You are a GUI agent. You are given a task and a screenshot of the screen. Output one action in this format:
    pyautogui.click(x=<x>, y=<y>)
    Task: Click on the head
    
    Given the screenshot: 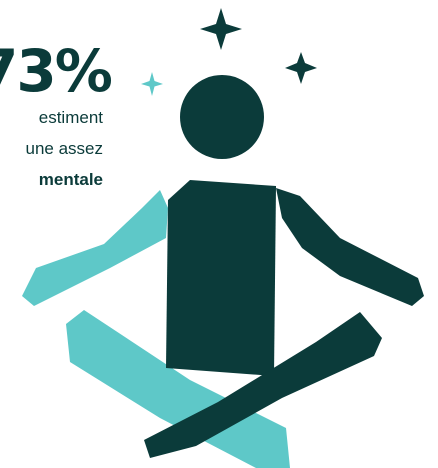 What is the action you would take?
    pyautogui.click(x=222, y=117)
    